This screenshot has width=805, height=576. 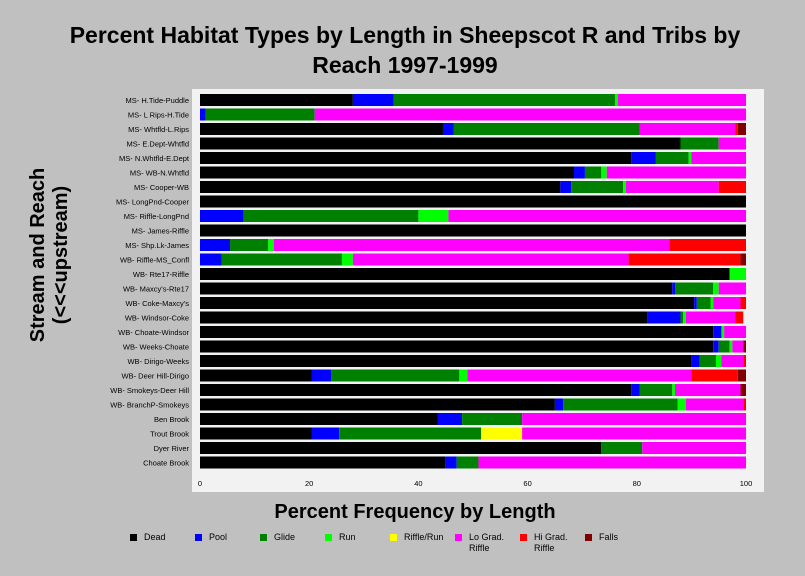 What do you see at coordinates (157, 245) in the screenshot?
I see `category-label: MS- Shp.Lk-James` at bounding box center [157, 245].